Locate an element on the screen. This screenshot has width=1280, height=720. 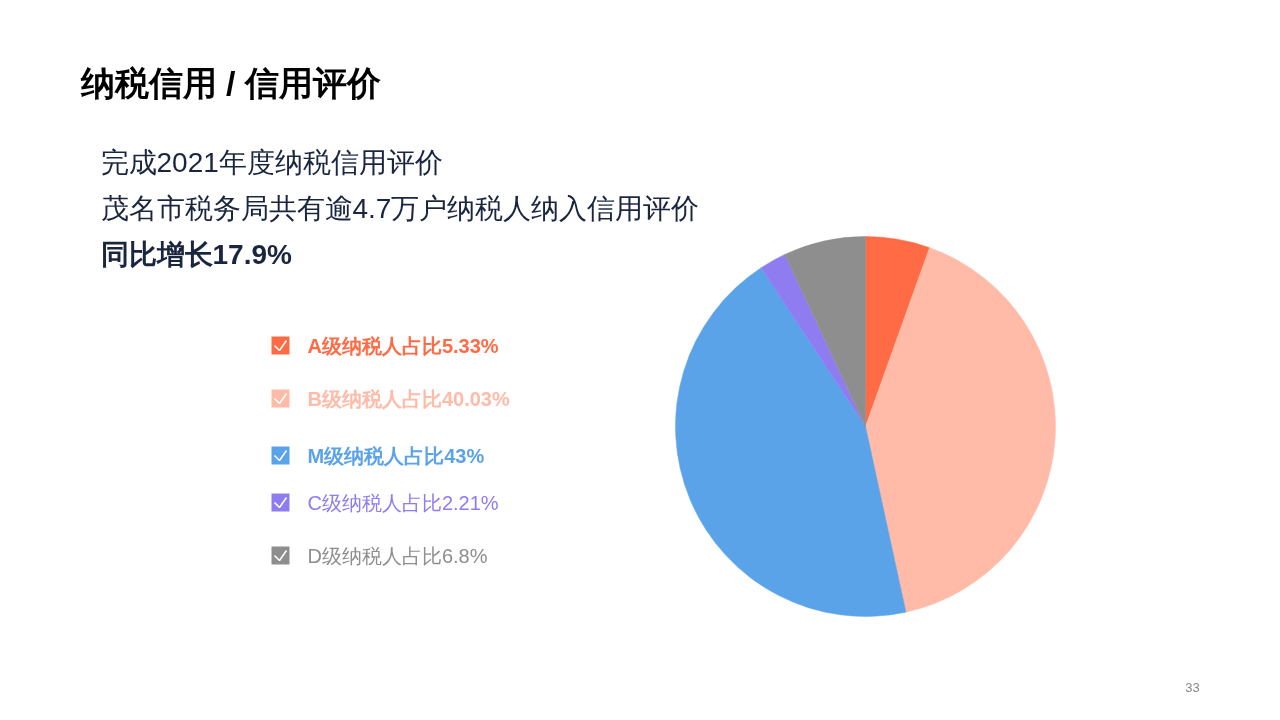
legend-label: A级纳税人占比5.33% is located at coordinates (403, 345).